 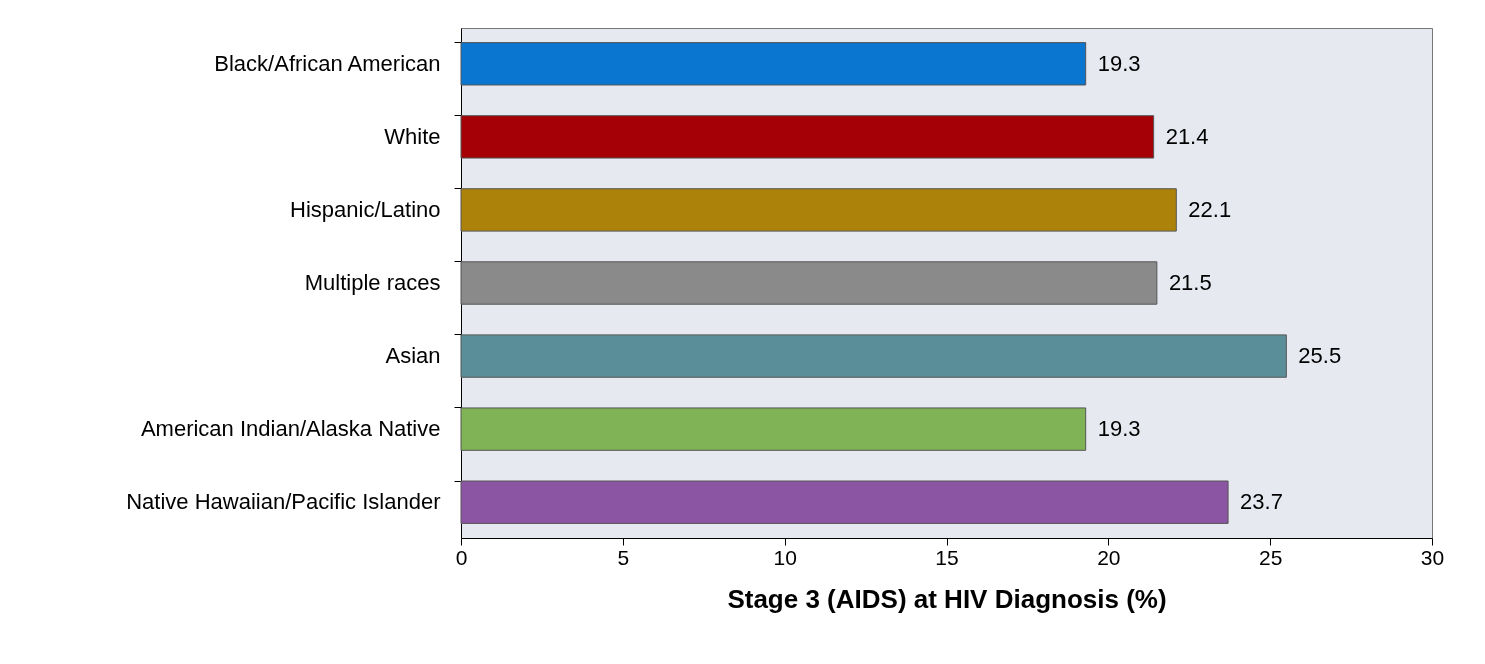 I want to click on y-tick-label: Black/African American, so click(x=327, y=63).